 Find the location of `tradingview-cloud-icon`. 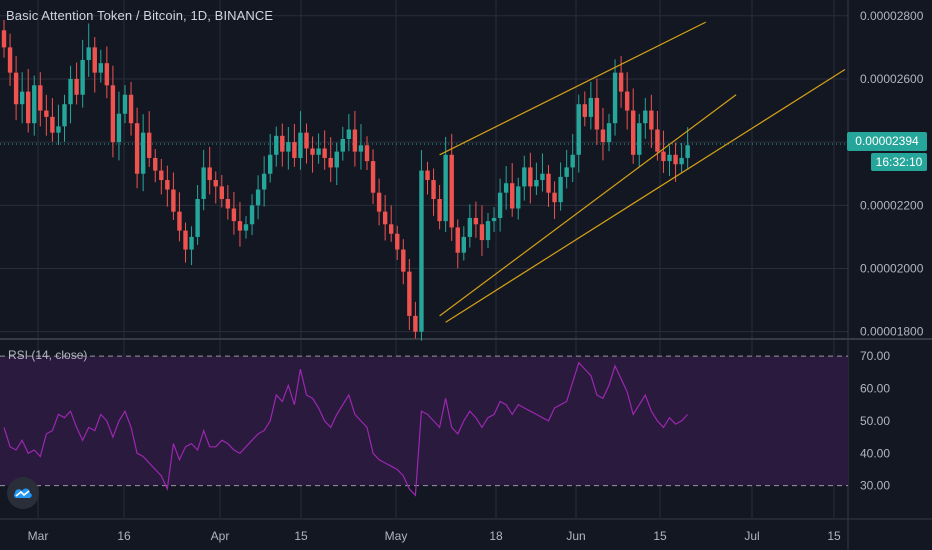

tradingview-cloud-icon is located at coordinates (23, 493).